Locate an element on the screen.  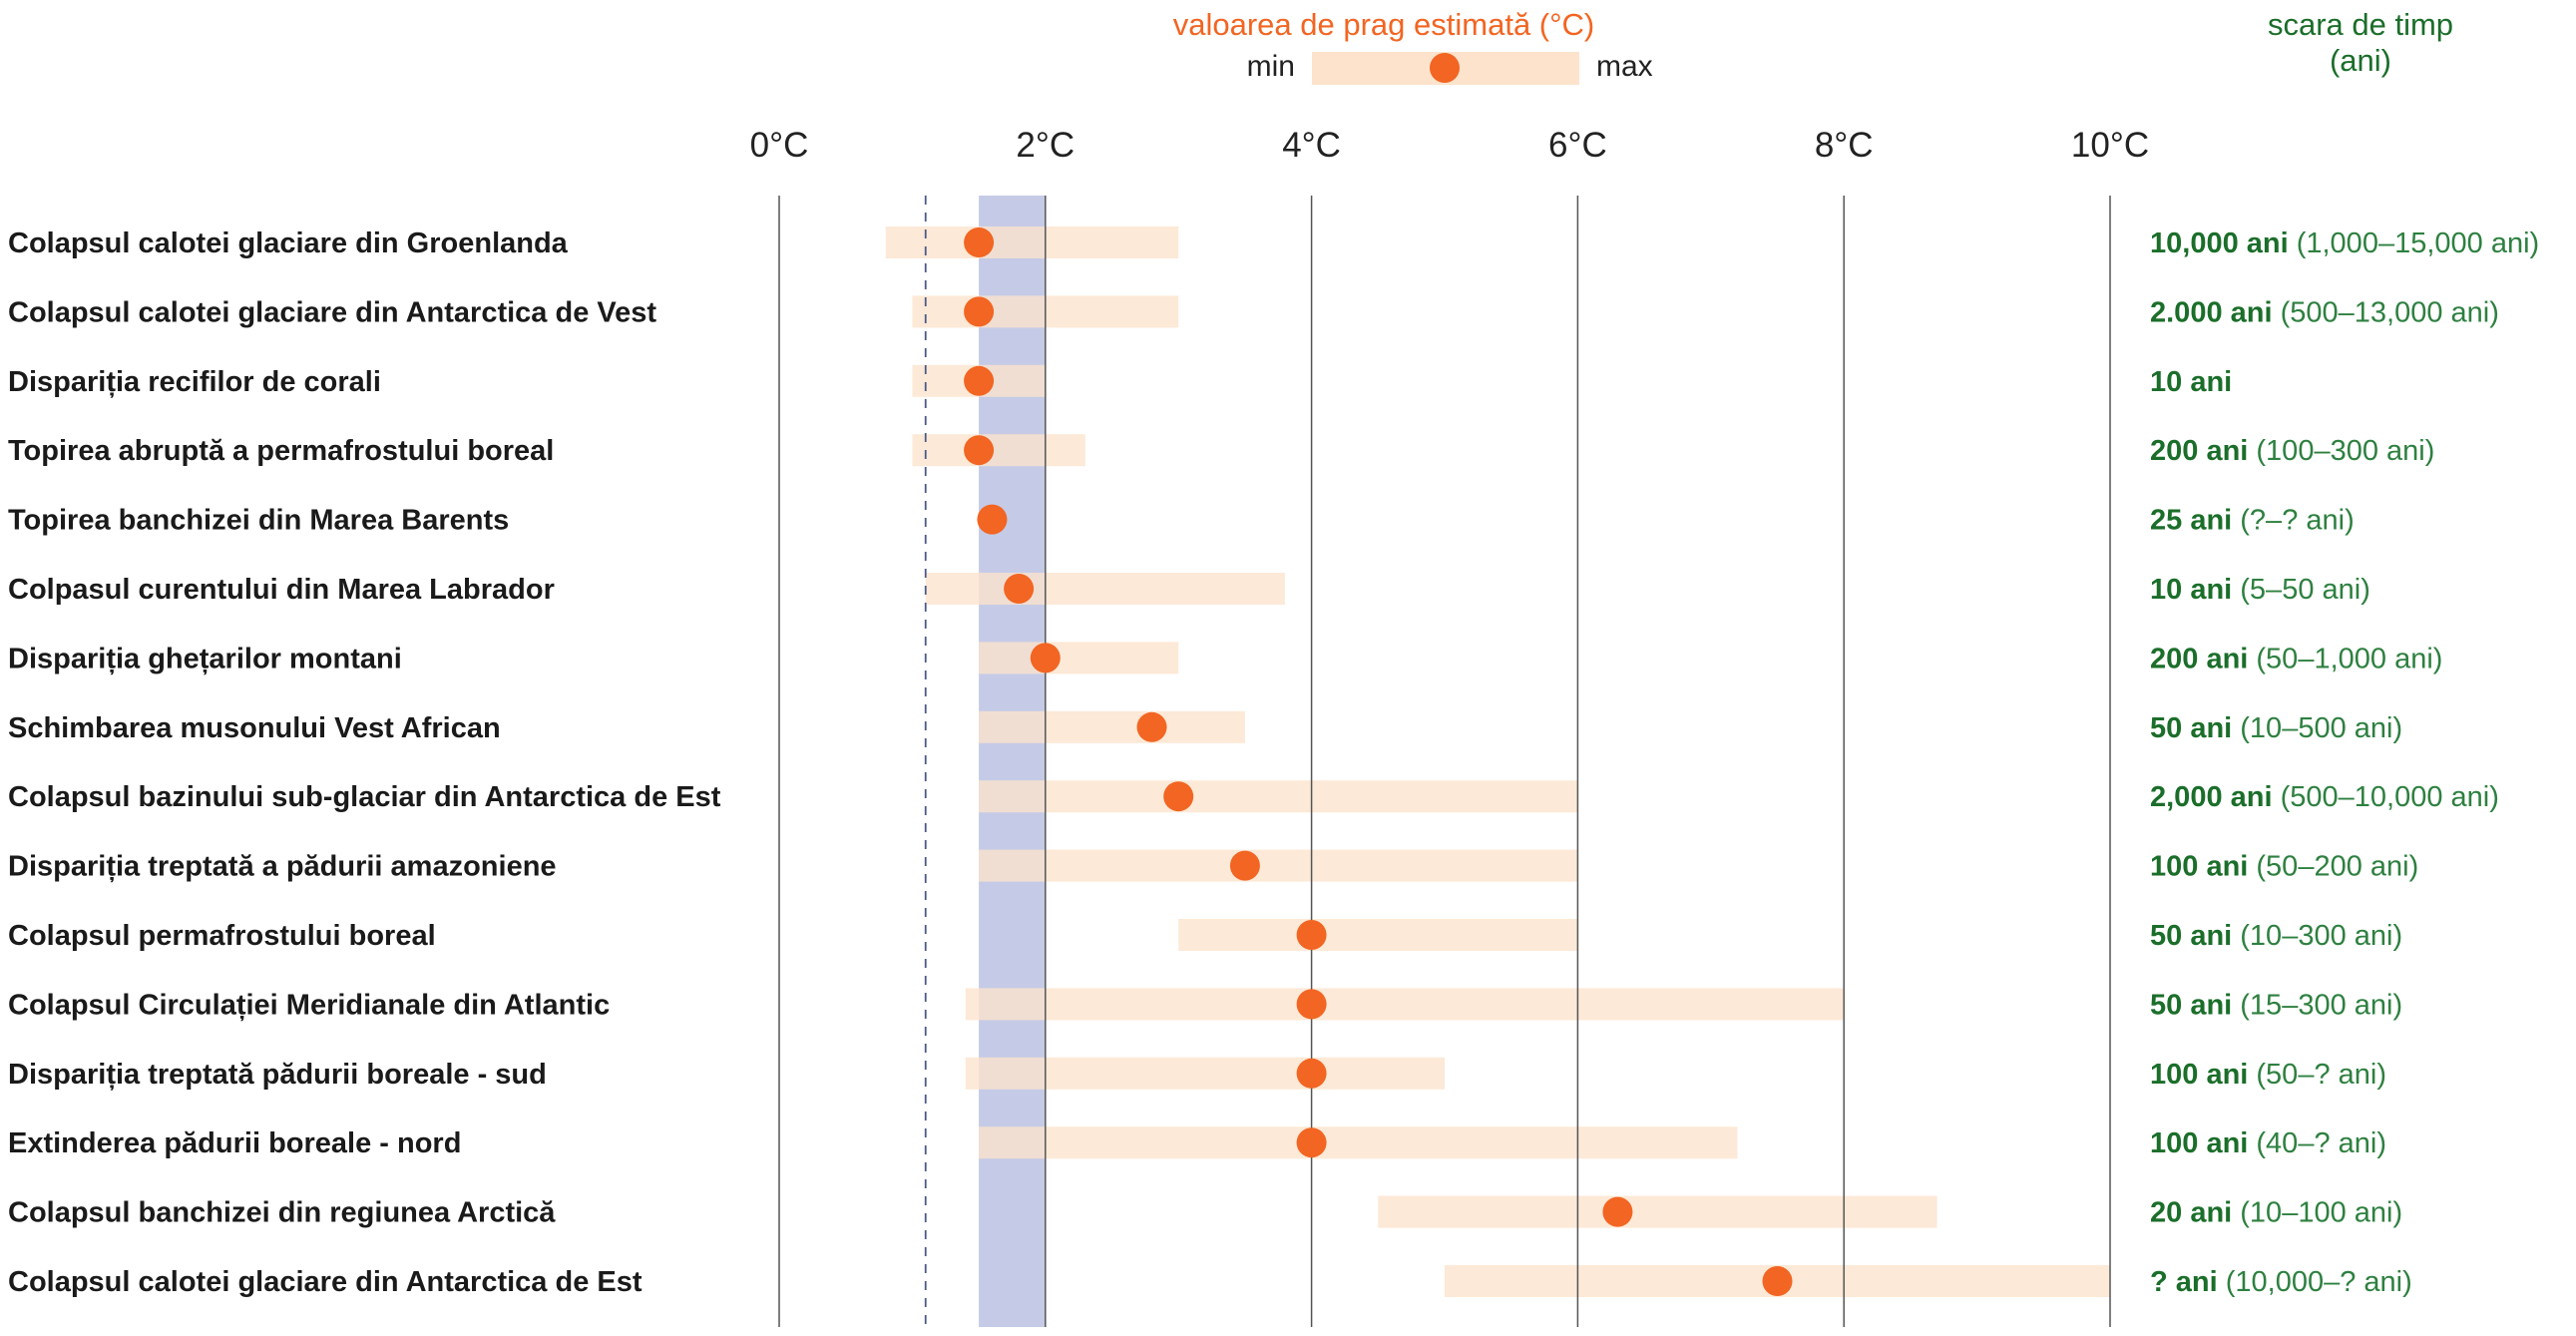
timescale-entry: 10 ani (5–50 ani) is located at coordinates (2260, 590).